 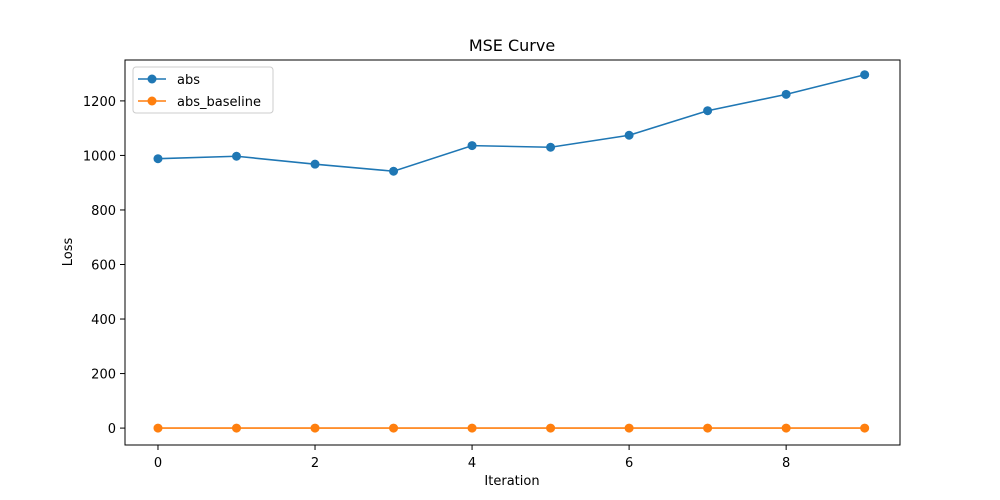 I want to click on x-tick-label: 0, so click(x=158, y=463).